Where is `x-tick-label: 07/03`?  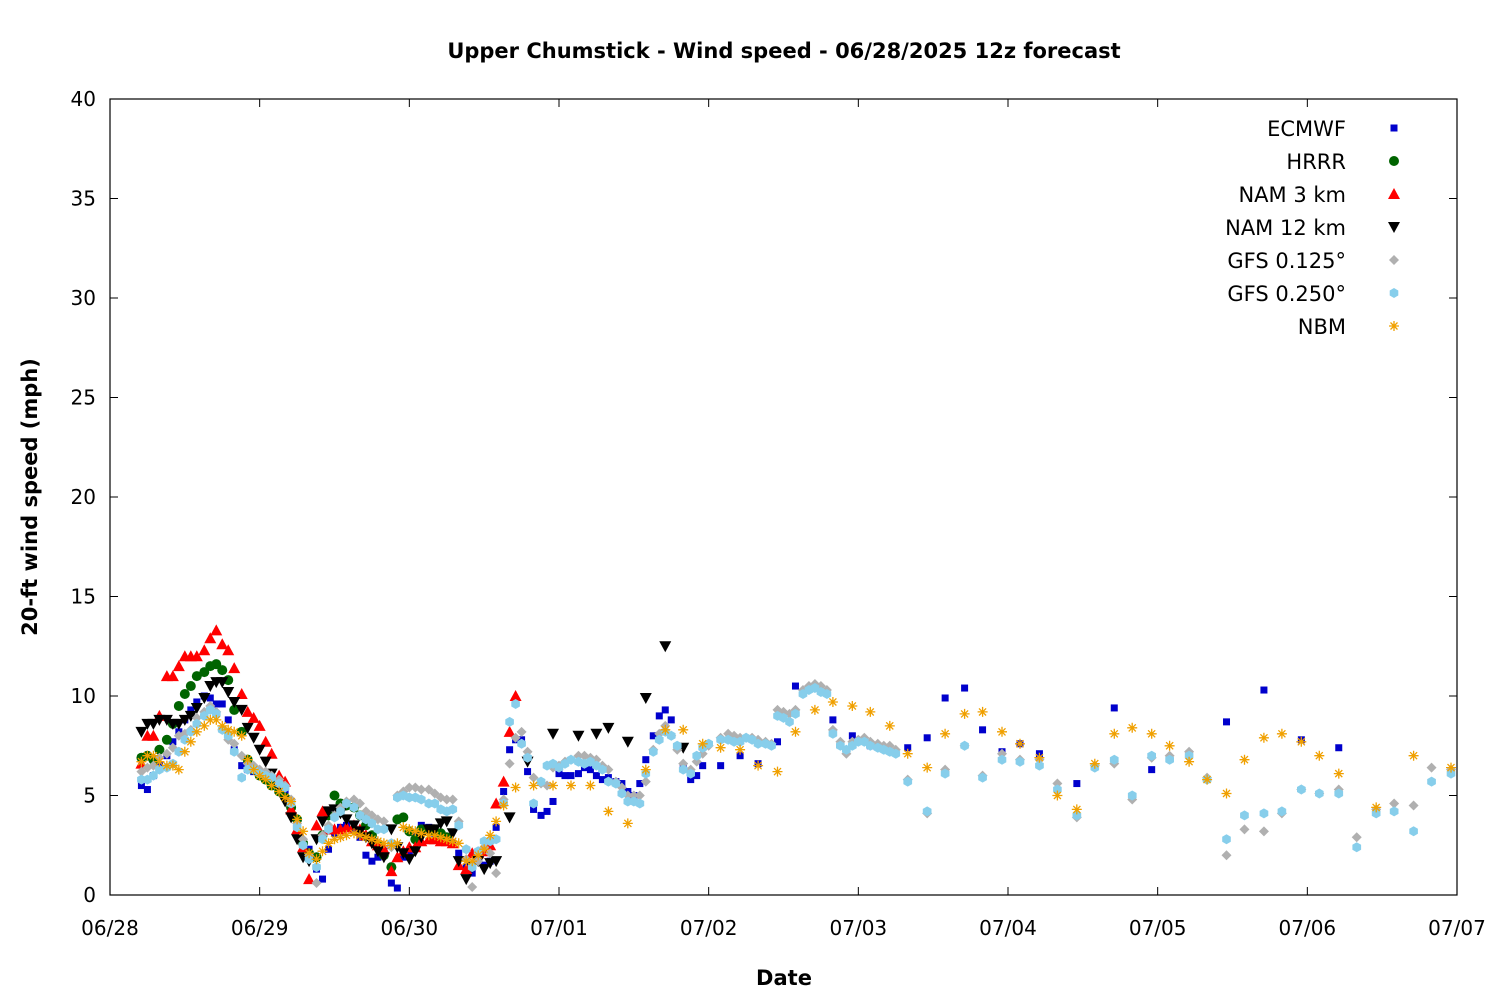
x-tick-label: 07/03 is located at coordinates (859, 928).